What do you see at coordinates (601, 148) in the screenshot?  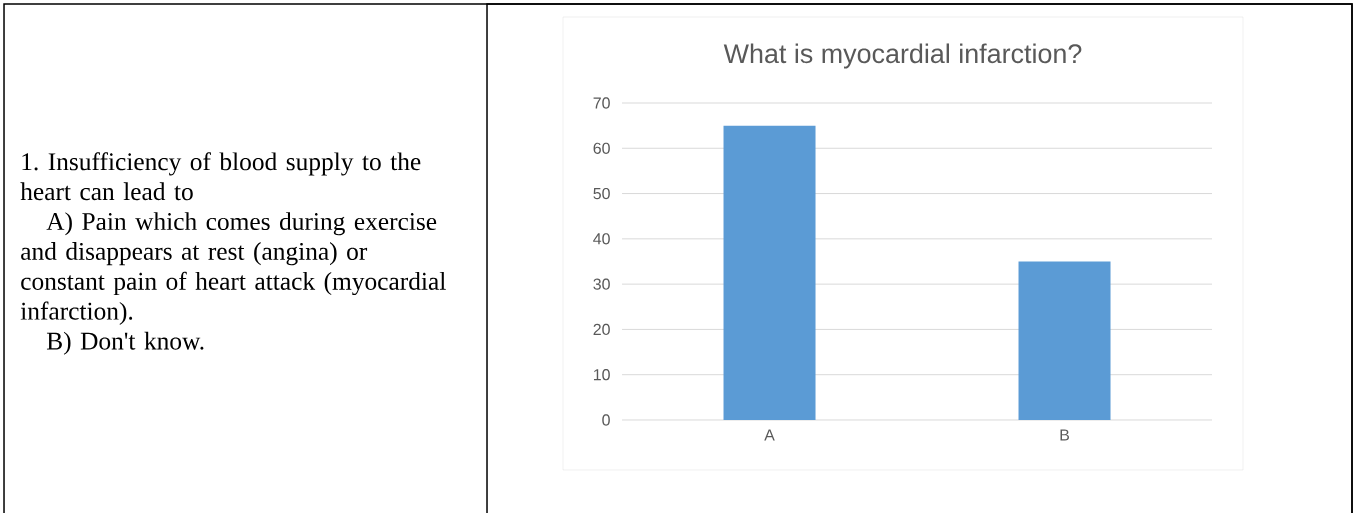 I see `y-tick-label: 60` at bounding box center [601, 148].